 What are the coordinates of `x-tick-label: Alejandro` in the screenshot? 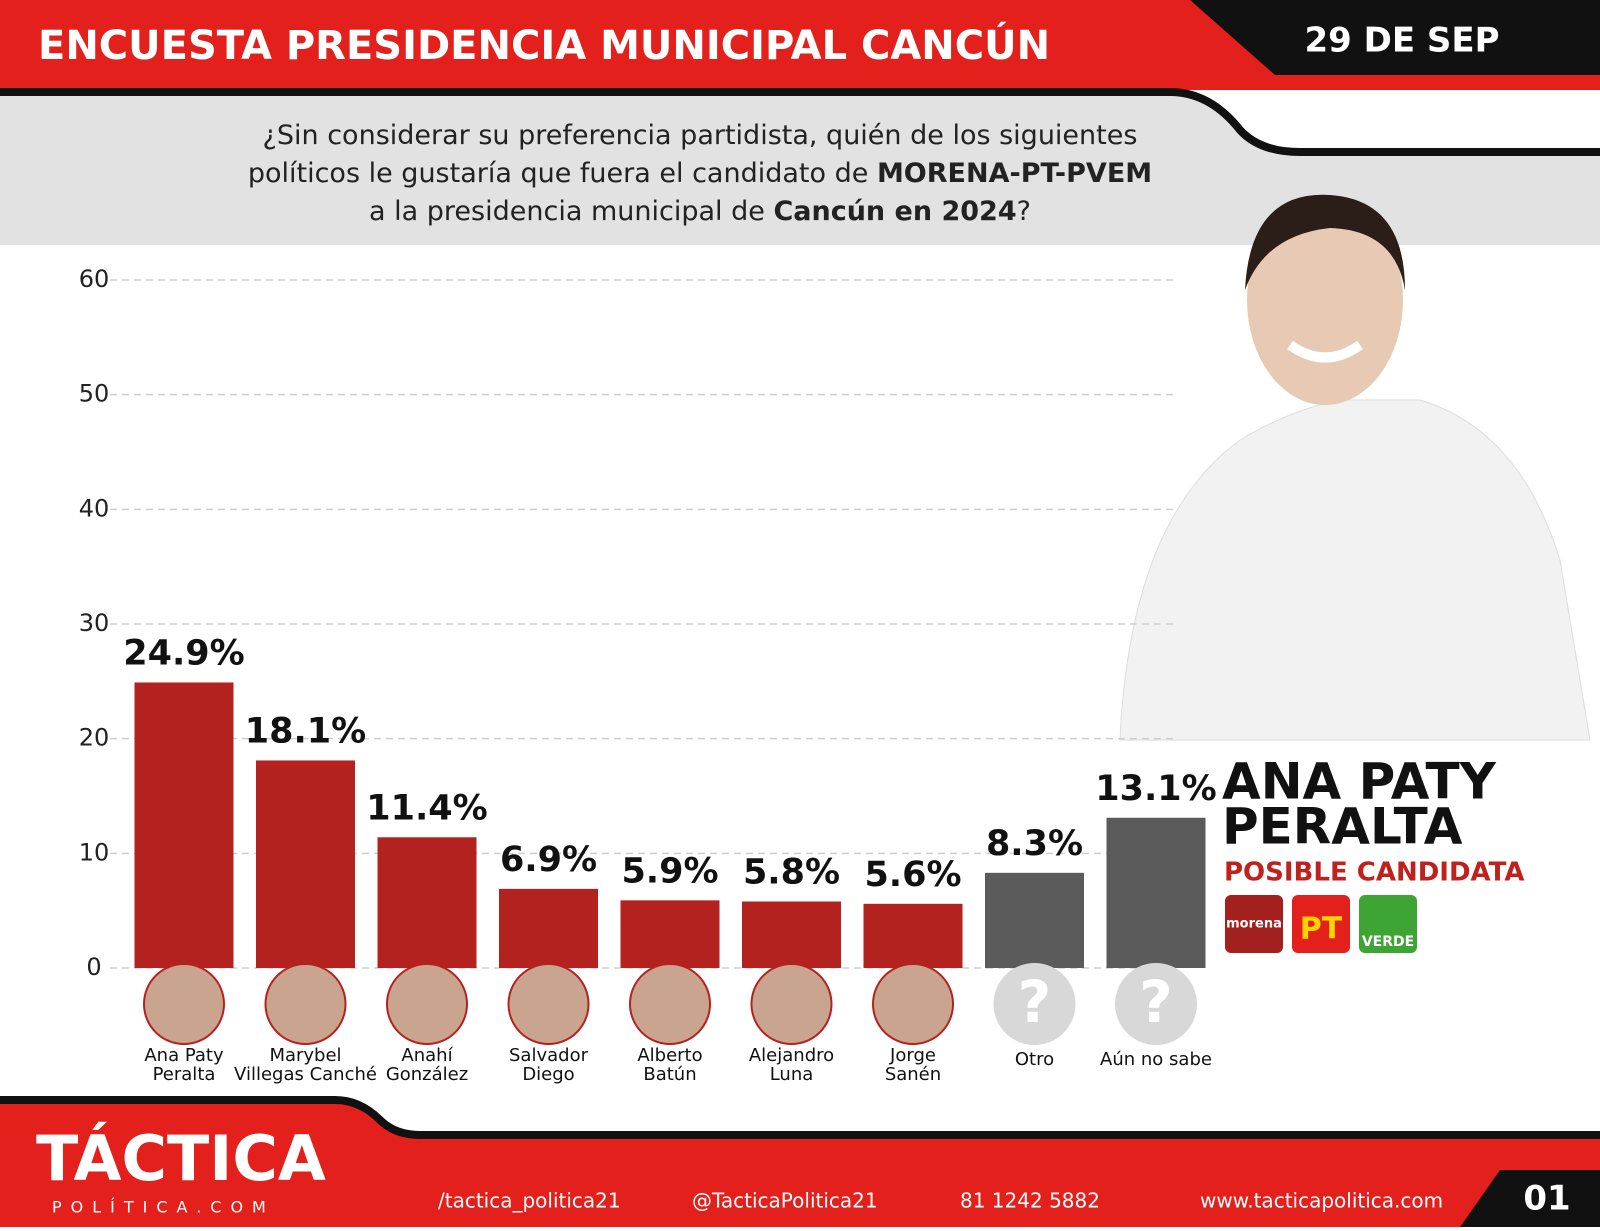 It's located at (791, 1055).